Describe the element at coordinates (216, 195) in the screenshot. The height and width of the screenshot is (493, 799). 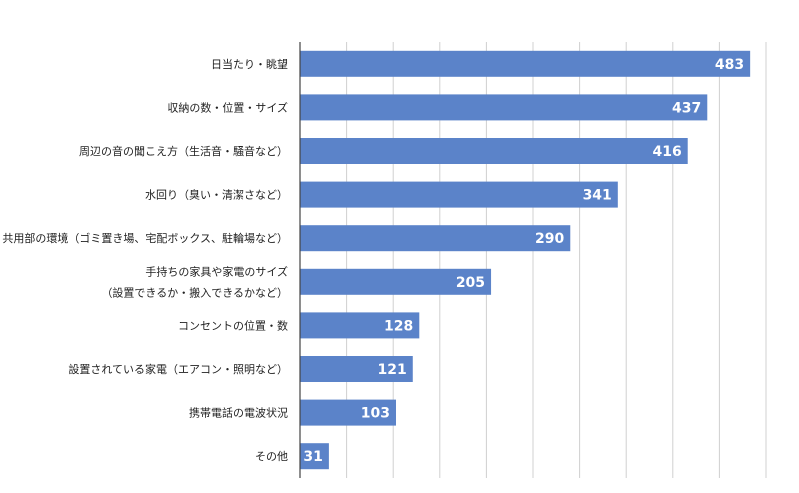
I see `category-label: 水回り（臭い・清潔さなど）` at that location.